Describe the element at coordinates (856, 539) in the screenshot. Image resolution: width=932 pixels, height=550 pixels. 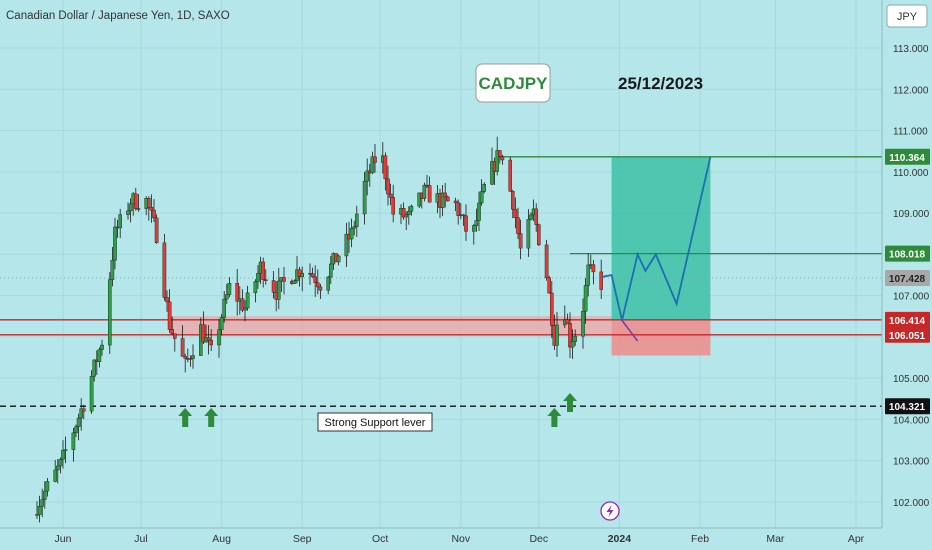
I see `time-tick-label: Apr` at that location.